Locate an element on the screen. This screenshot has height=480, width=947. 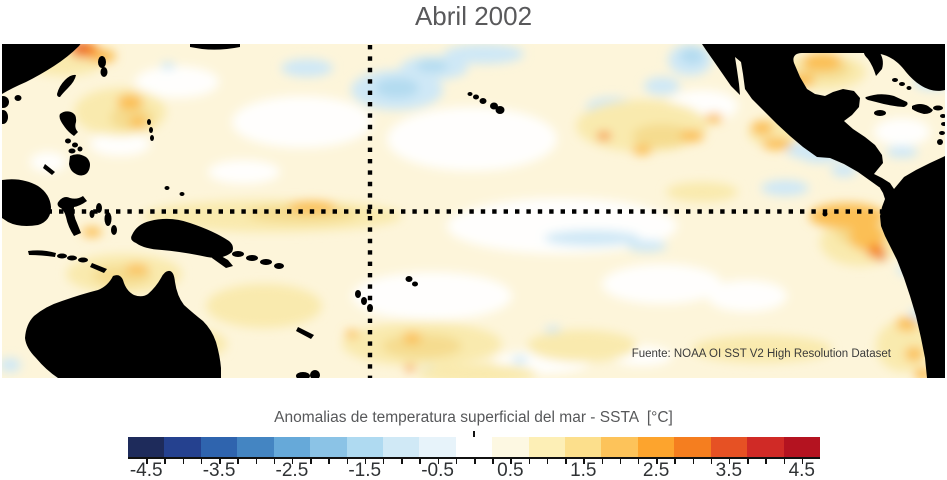
colorbar is located at coordinates (474, 448).